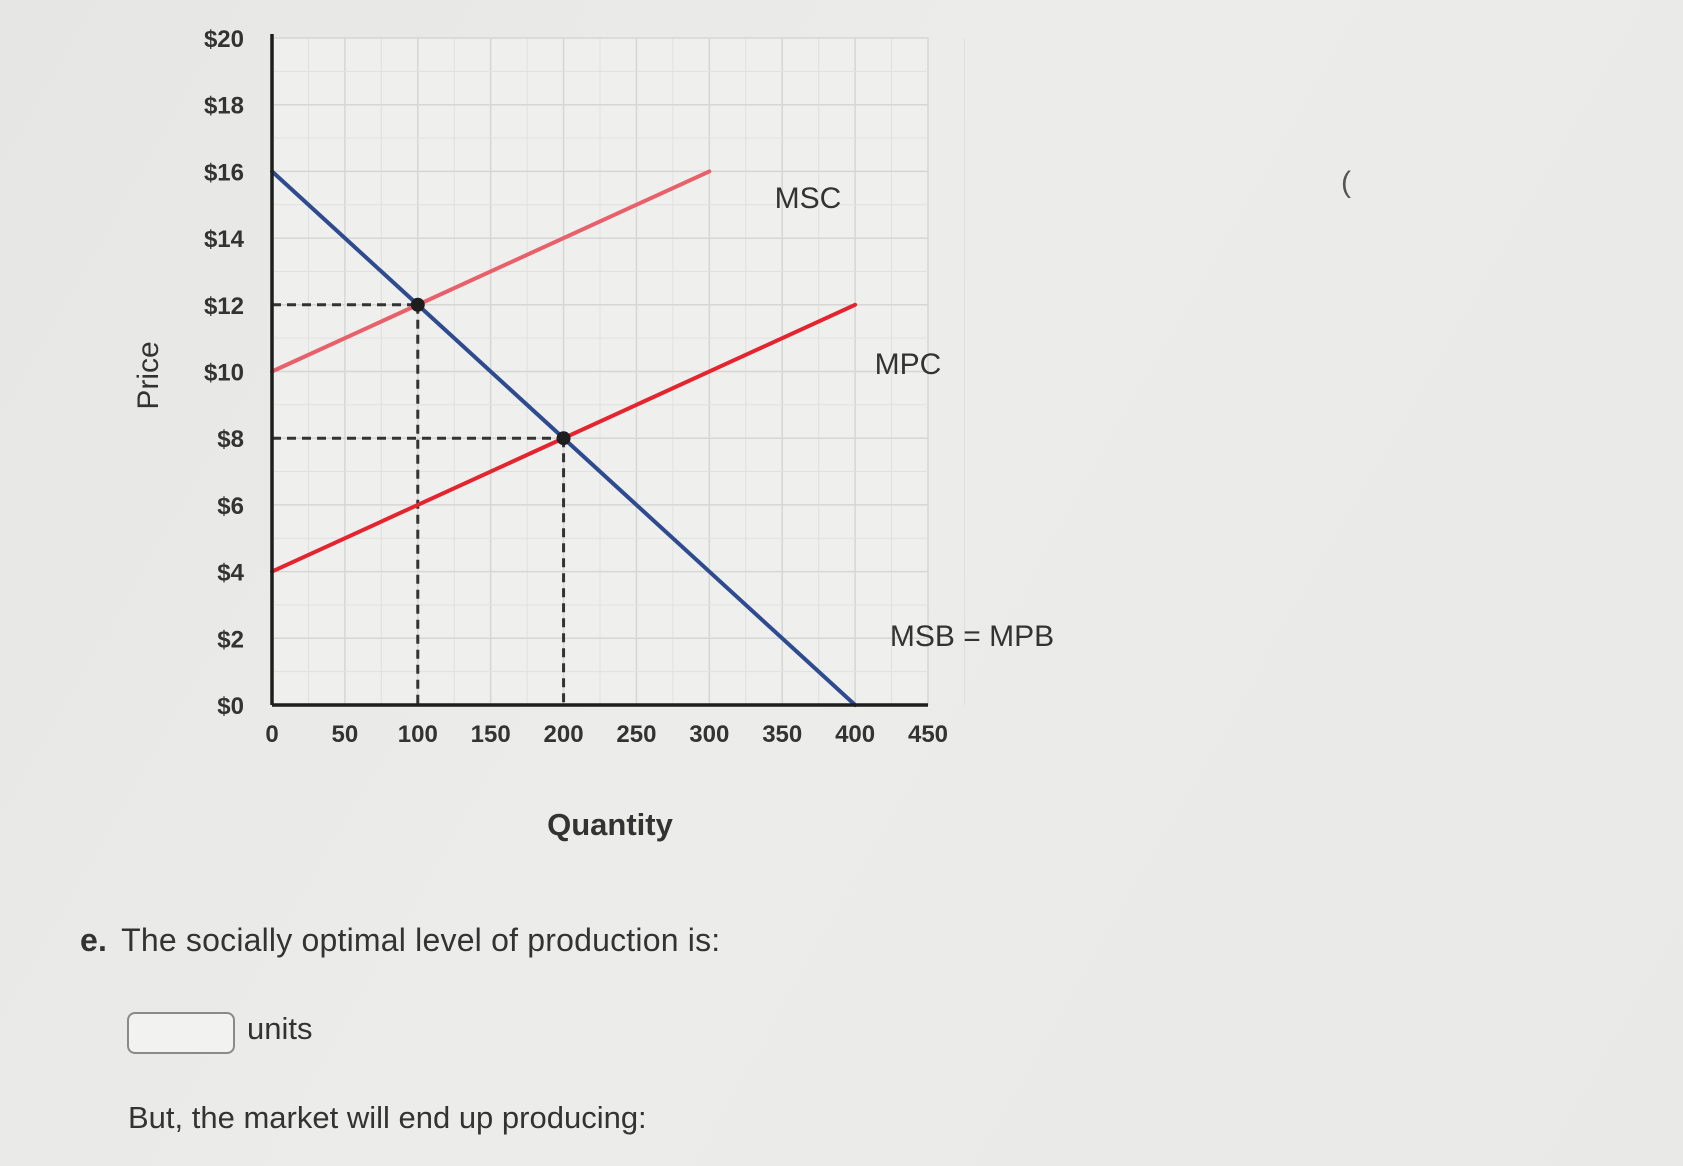 This screenshot has height=1166, width=1683. What do you see at coordinates (224, 239) in the screenshot?
I see `y-tick-label: $14` at bounding box center [224, 239].